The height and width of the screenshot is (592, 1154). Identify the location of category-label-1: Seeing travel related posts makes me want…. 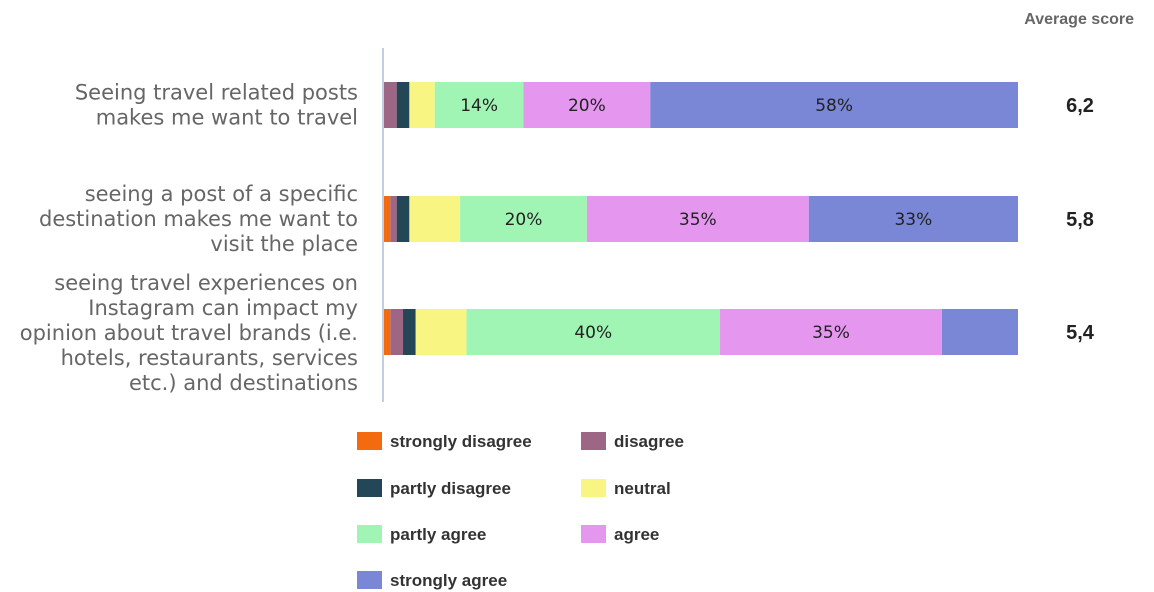
(216, 105).